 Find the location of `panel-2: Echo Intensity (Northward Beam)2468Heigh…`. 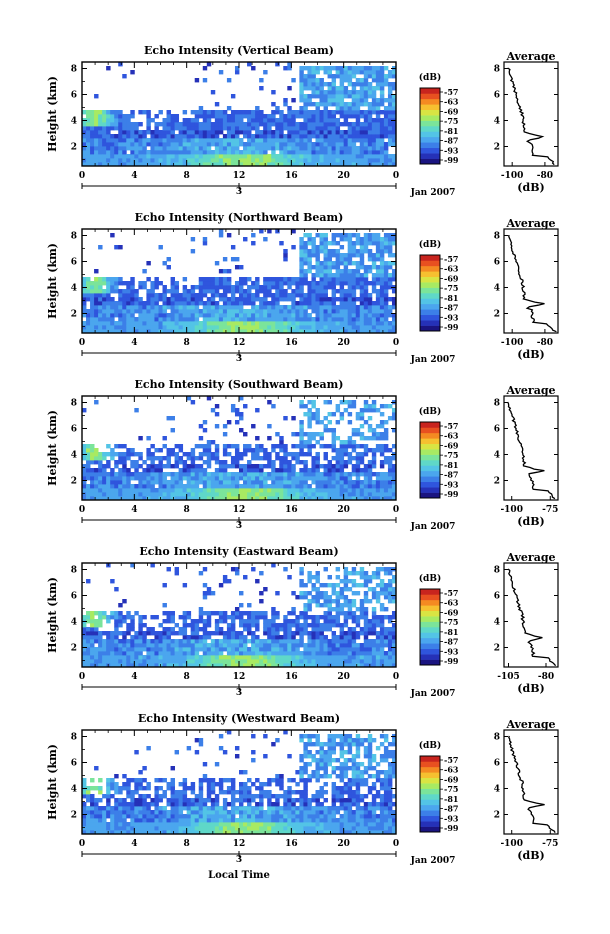

panel-2: Echo Intensity (Northward Beam)2468Heigh… is located at coordinates (302, 288).